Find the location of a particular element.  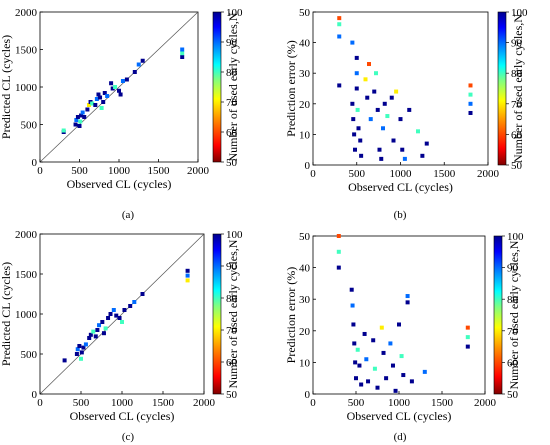

x-axis-label: Observed CL (cycles) is located at coordinates (122, 416).